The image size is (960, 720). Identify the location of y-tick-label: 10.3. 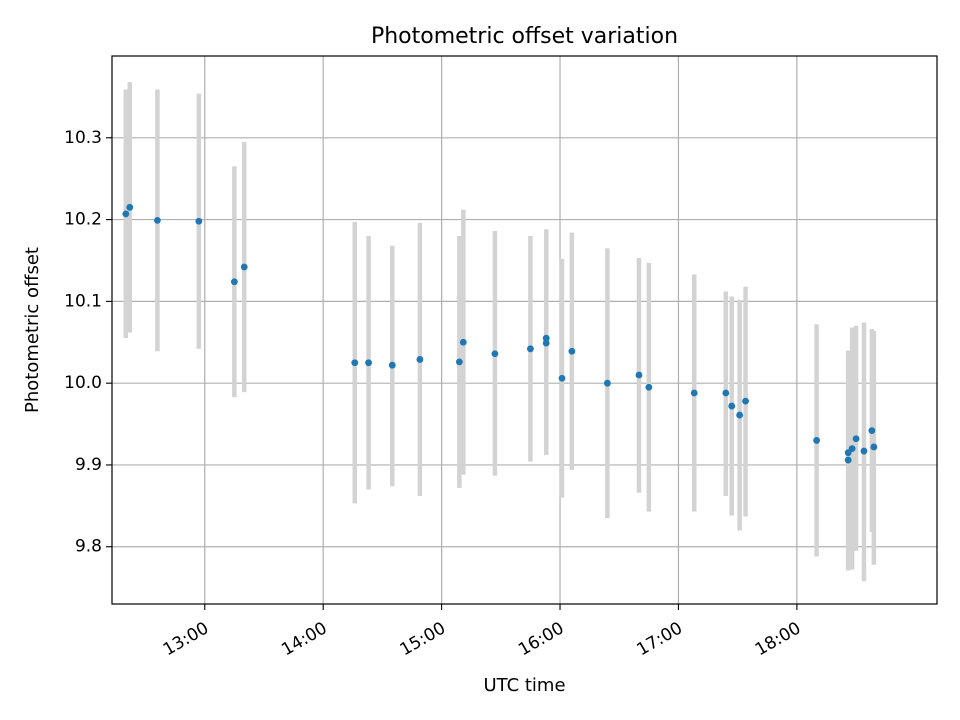
(83, 138).